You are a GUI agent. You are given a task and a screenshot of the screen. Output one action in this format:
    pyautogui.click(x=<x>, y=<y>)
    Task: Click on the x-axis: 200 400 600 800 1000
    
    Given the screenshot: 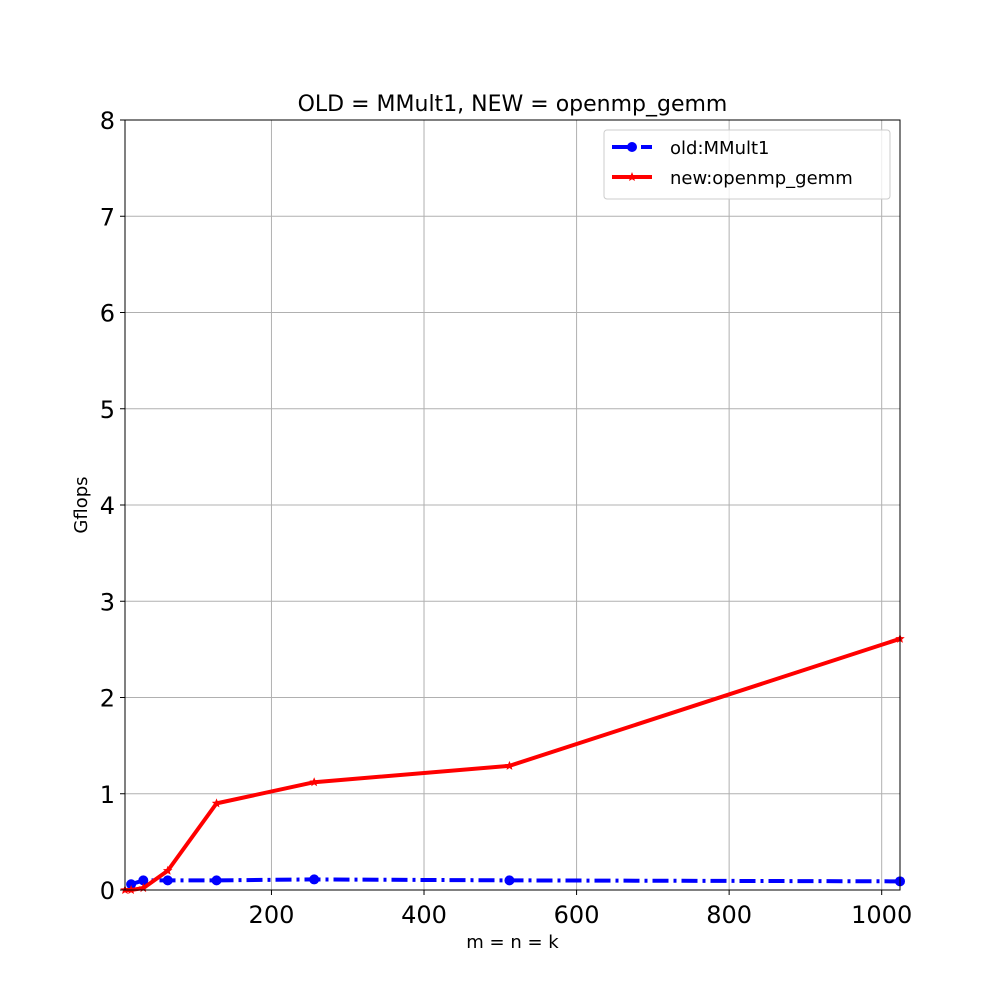 What is the action you would take?
    pyautogui.click(x=580, y=909)
    